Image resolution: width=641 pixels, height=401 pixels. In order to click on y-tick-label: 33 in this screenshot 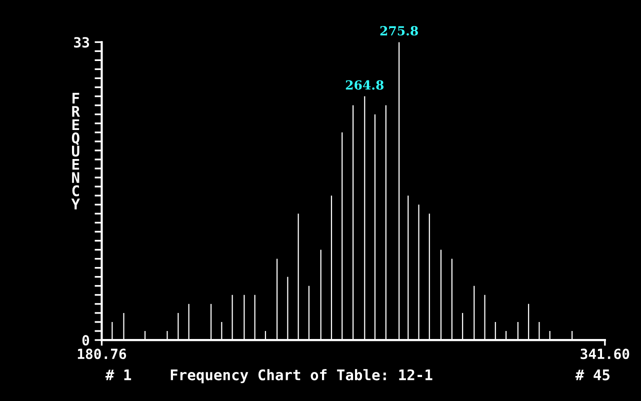, I will do `click(82, 42)`.